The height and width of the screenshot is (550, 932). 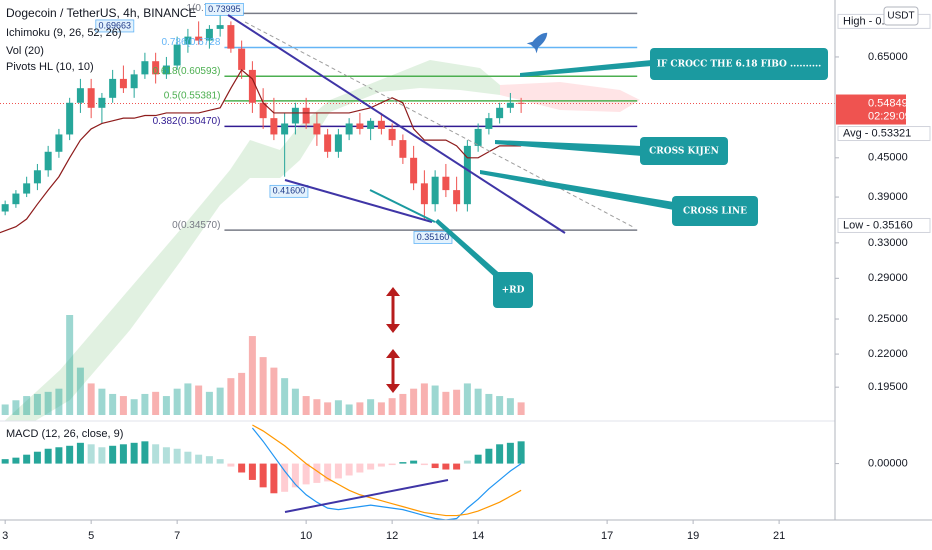 I want to click on x-tick-label: 5, so click(x=91, y=536).